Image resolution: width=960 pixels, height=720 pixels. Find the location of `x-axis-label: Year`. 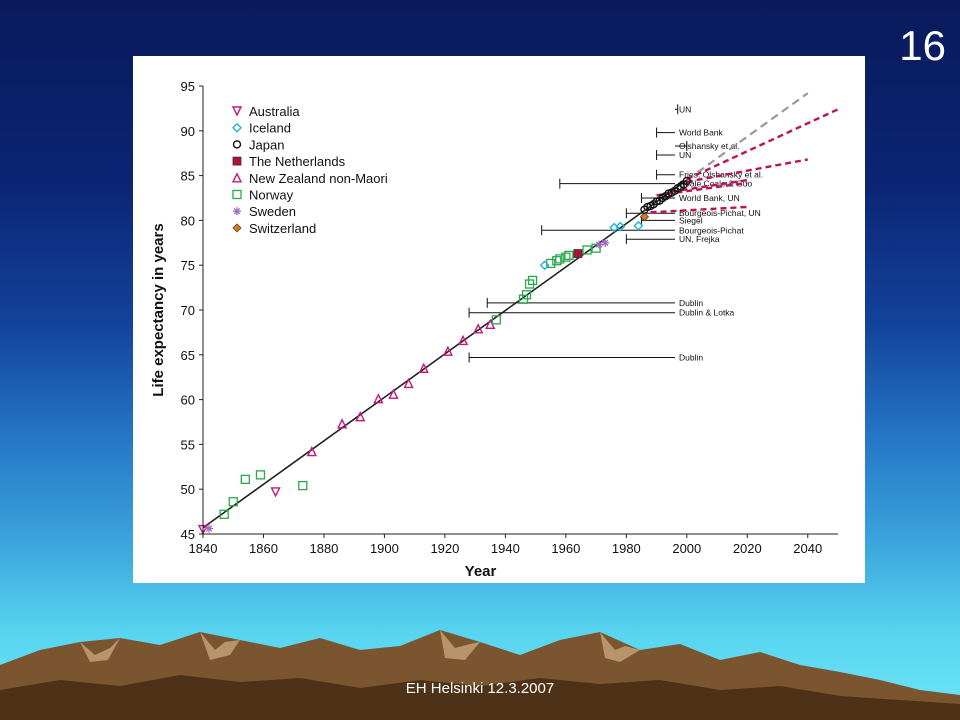

x-axis-label: Year is located at coordinates (481, 571).